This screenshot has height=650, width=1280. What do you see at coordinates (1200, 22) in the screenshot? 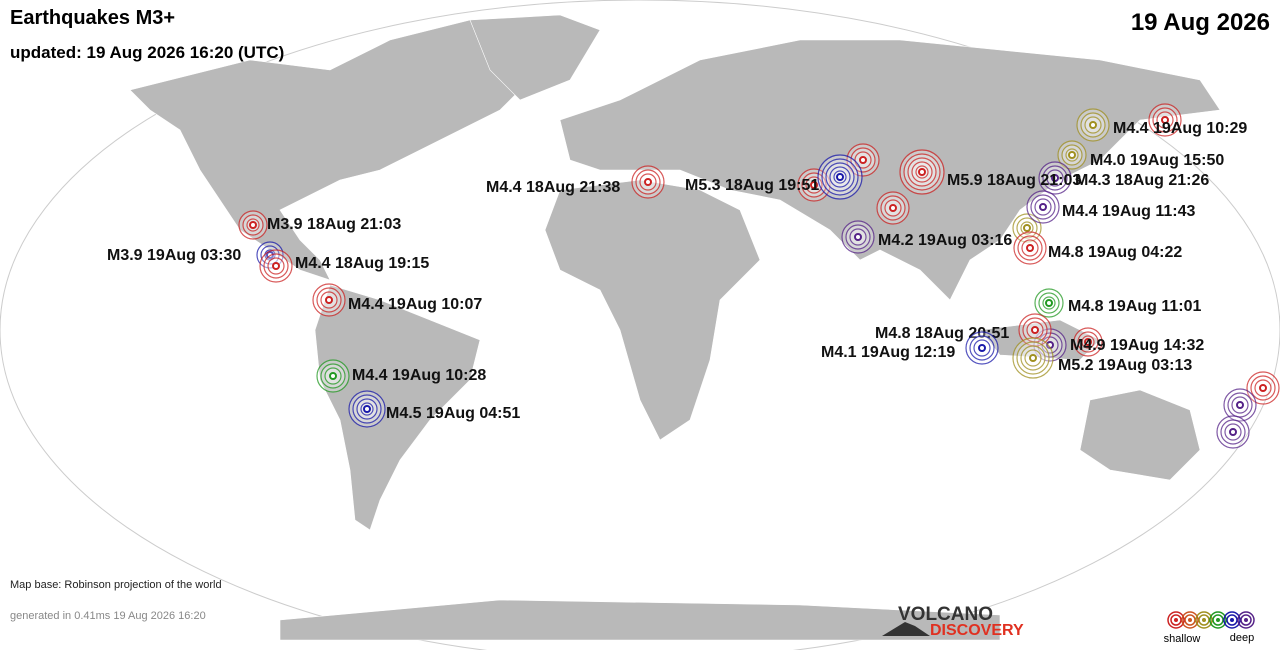
I see `date: 19 Aug 2026` at bounding box center [1200, 22].